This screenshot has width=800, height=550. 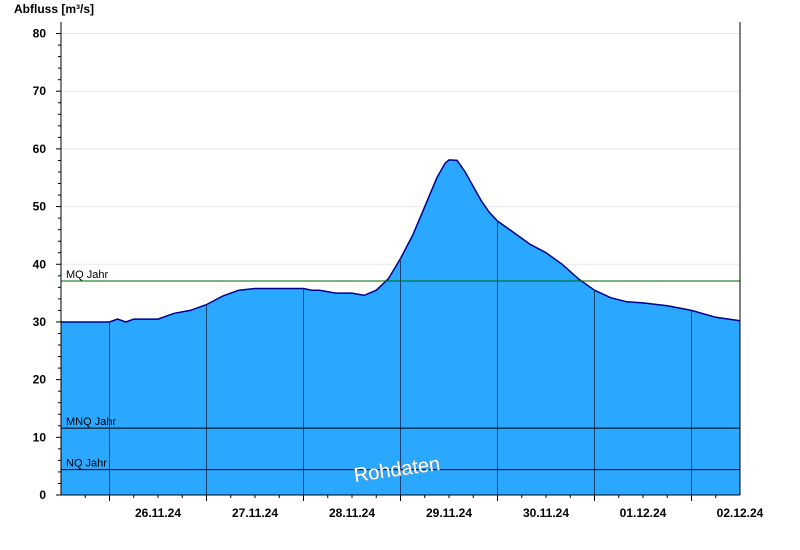 I want to click on x-tick-label: 30.11.24, so click(x=546, y=513).